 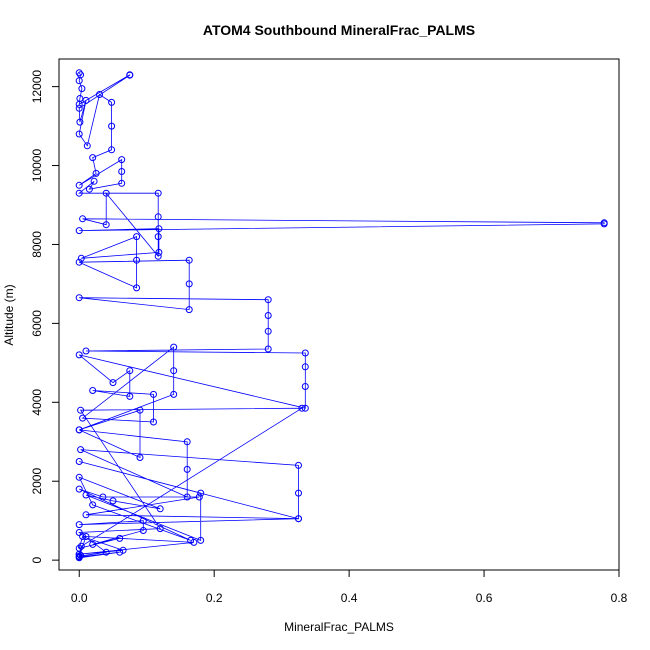 What do you see at coordinates (214, 598) in the screenshot?
I see `x-tick-label: 0.2` at bounding box center [214, 598].